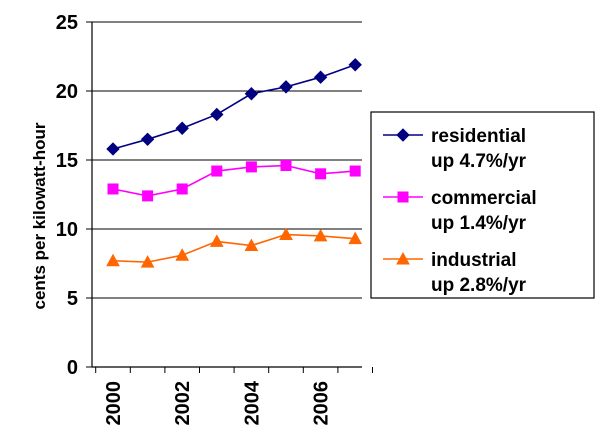 The height and width of the screenshot is (443, 603). Describe the element at coordinates (72, 299) in the screenshot. I see `y-tick-label: 5` at that location.